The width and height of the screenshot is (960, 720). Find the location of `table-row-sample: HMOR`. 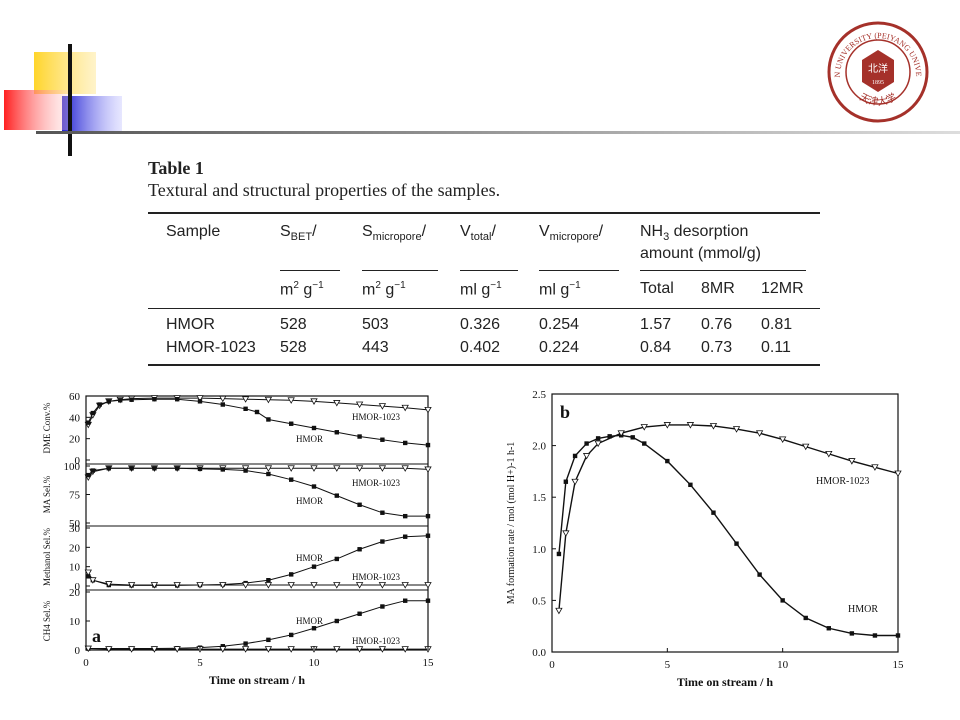

table-row-sample: HMOR is located at coordinates (190, 324).